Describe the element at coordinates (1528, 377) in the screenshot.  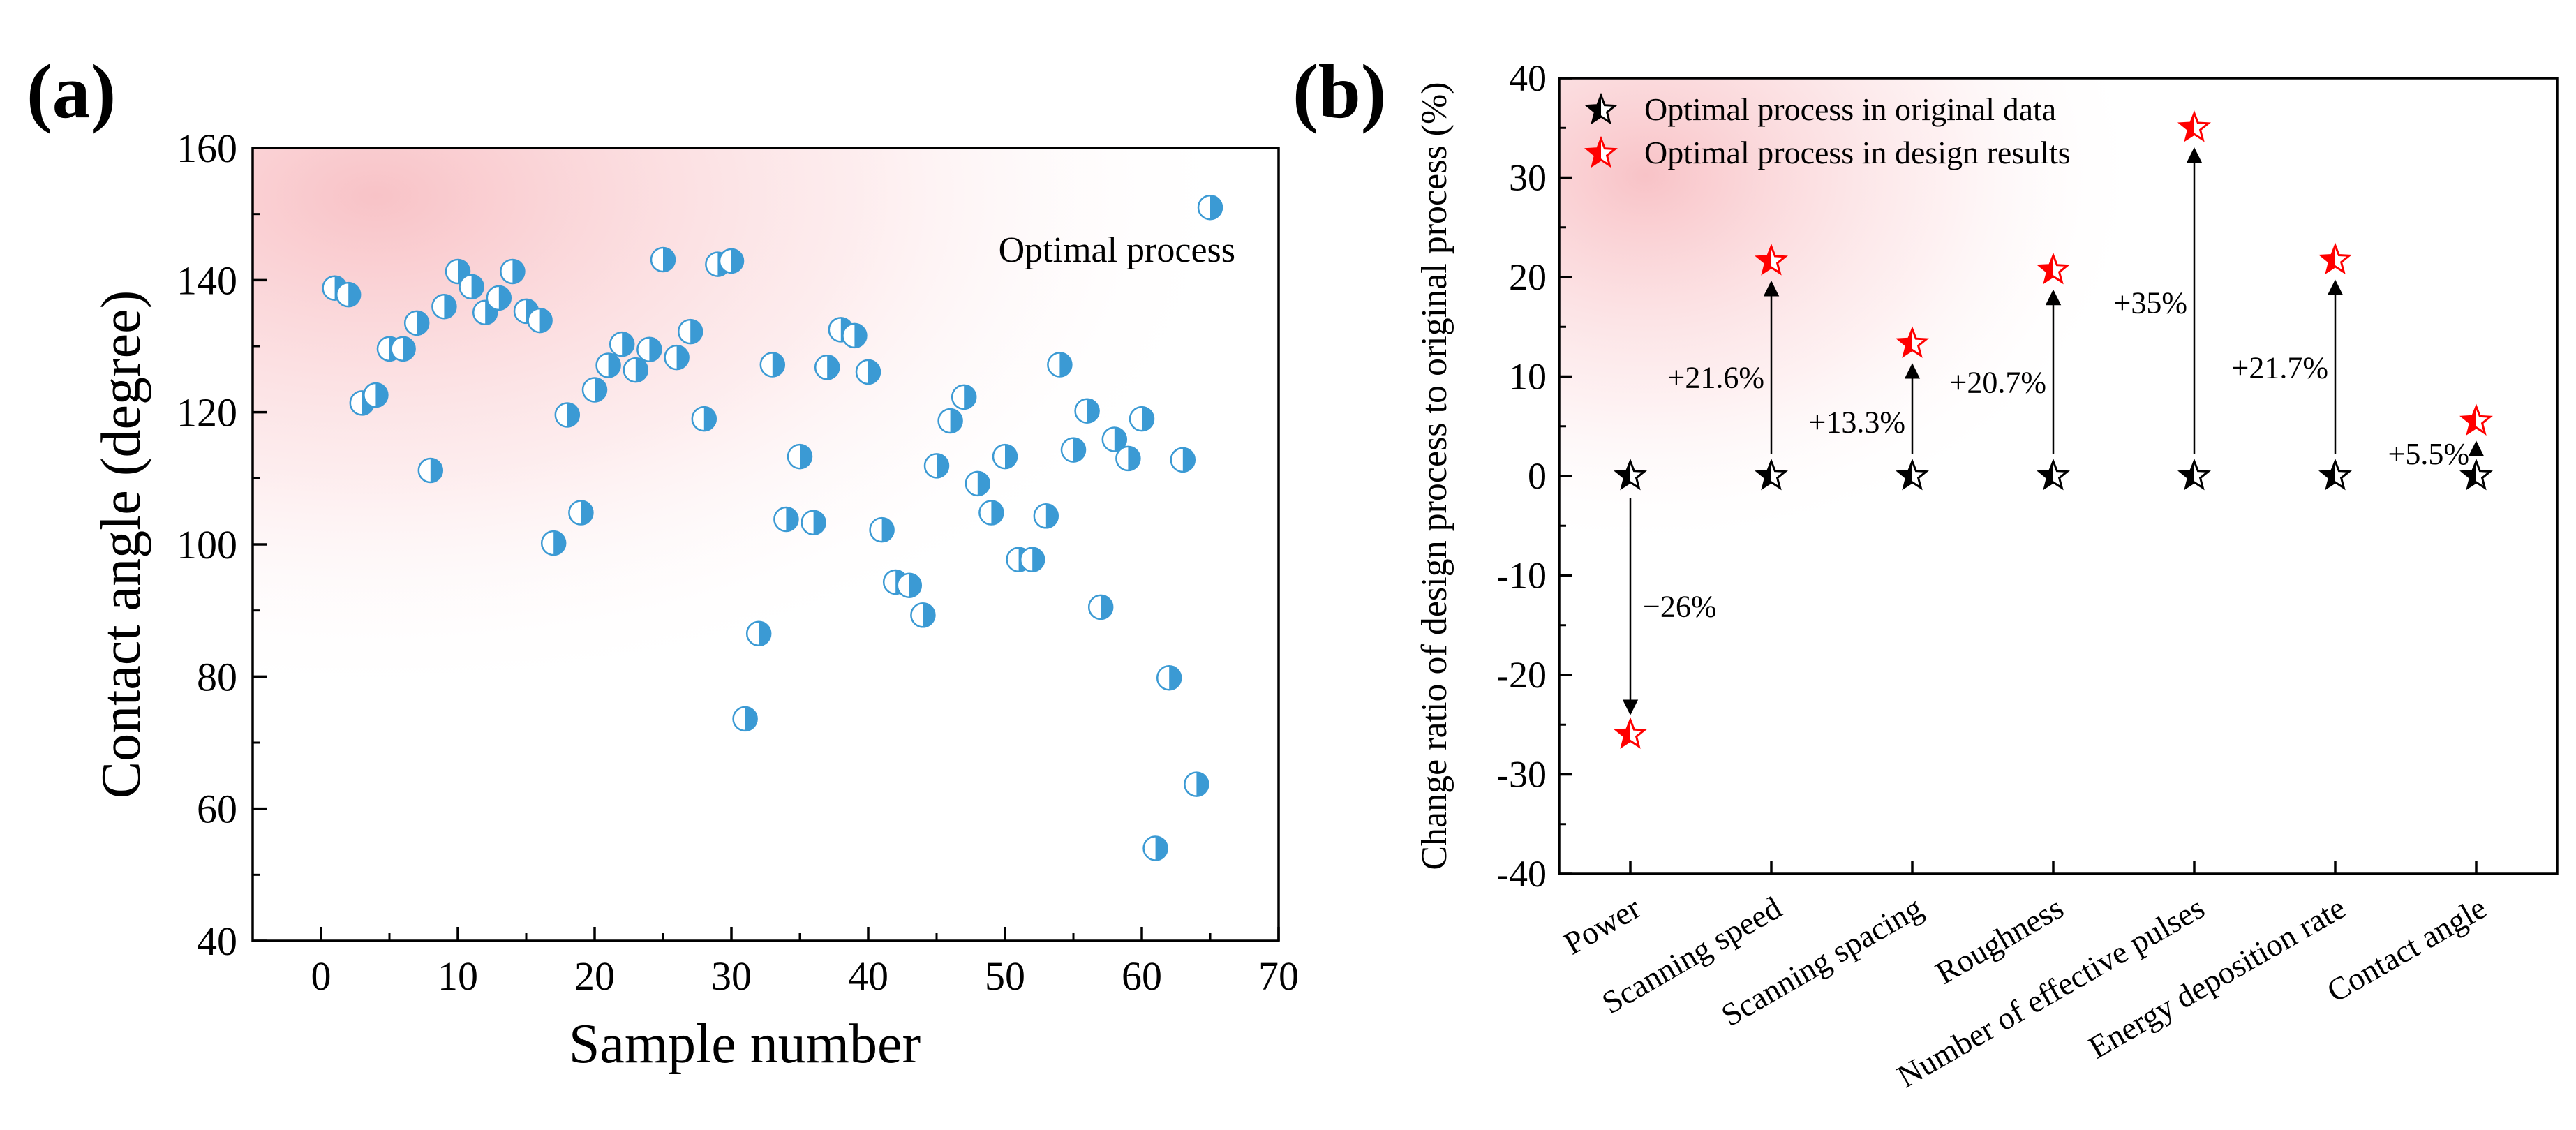
I see `y-tick-label: 10` at that location.